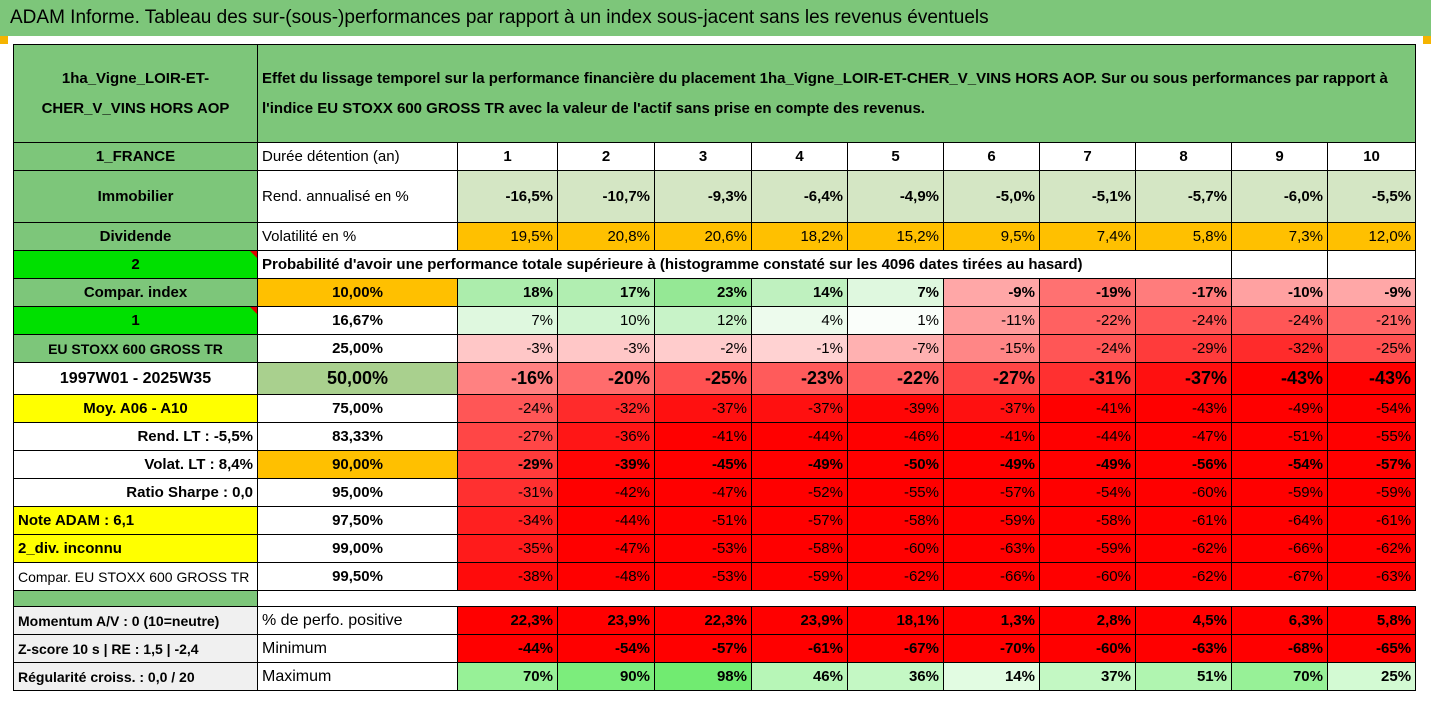 The height and width of the screenshot is (718, 1431). What do you see at coordinates (135, 436) in the screenshot?
I see `left-label: Rend. LT : -5,5%` at bounding box center [135, 436].